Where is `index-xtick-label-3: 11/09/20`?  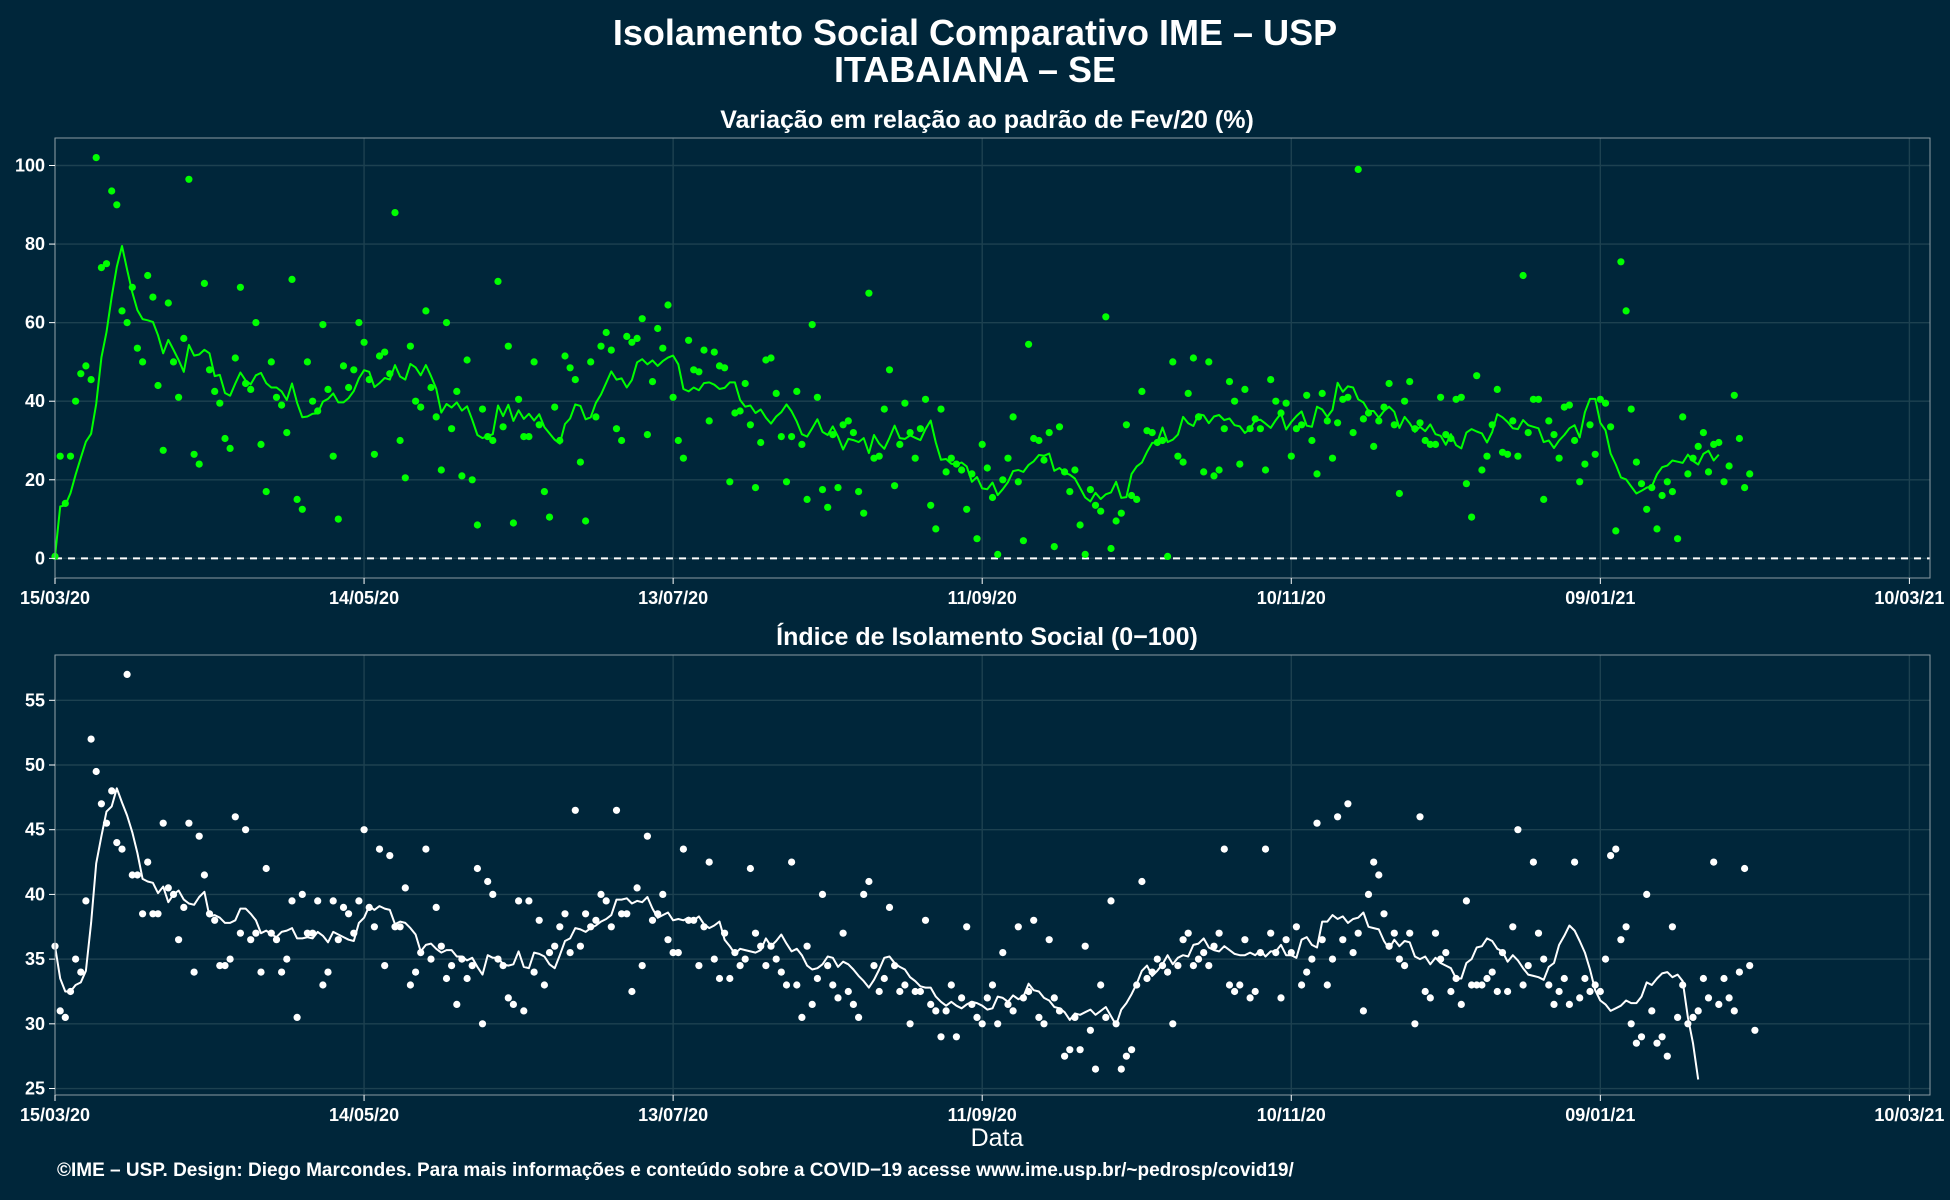
index-xtick-label-3: 11/09/20 is located at coordinates (982, 1115).